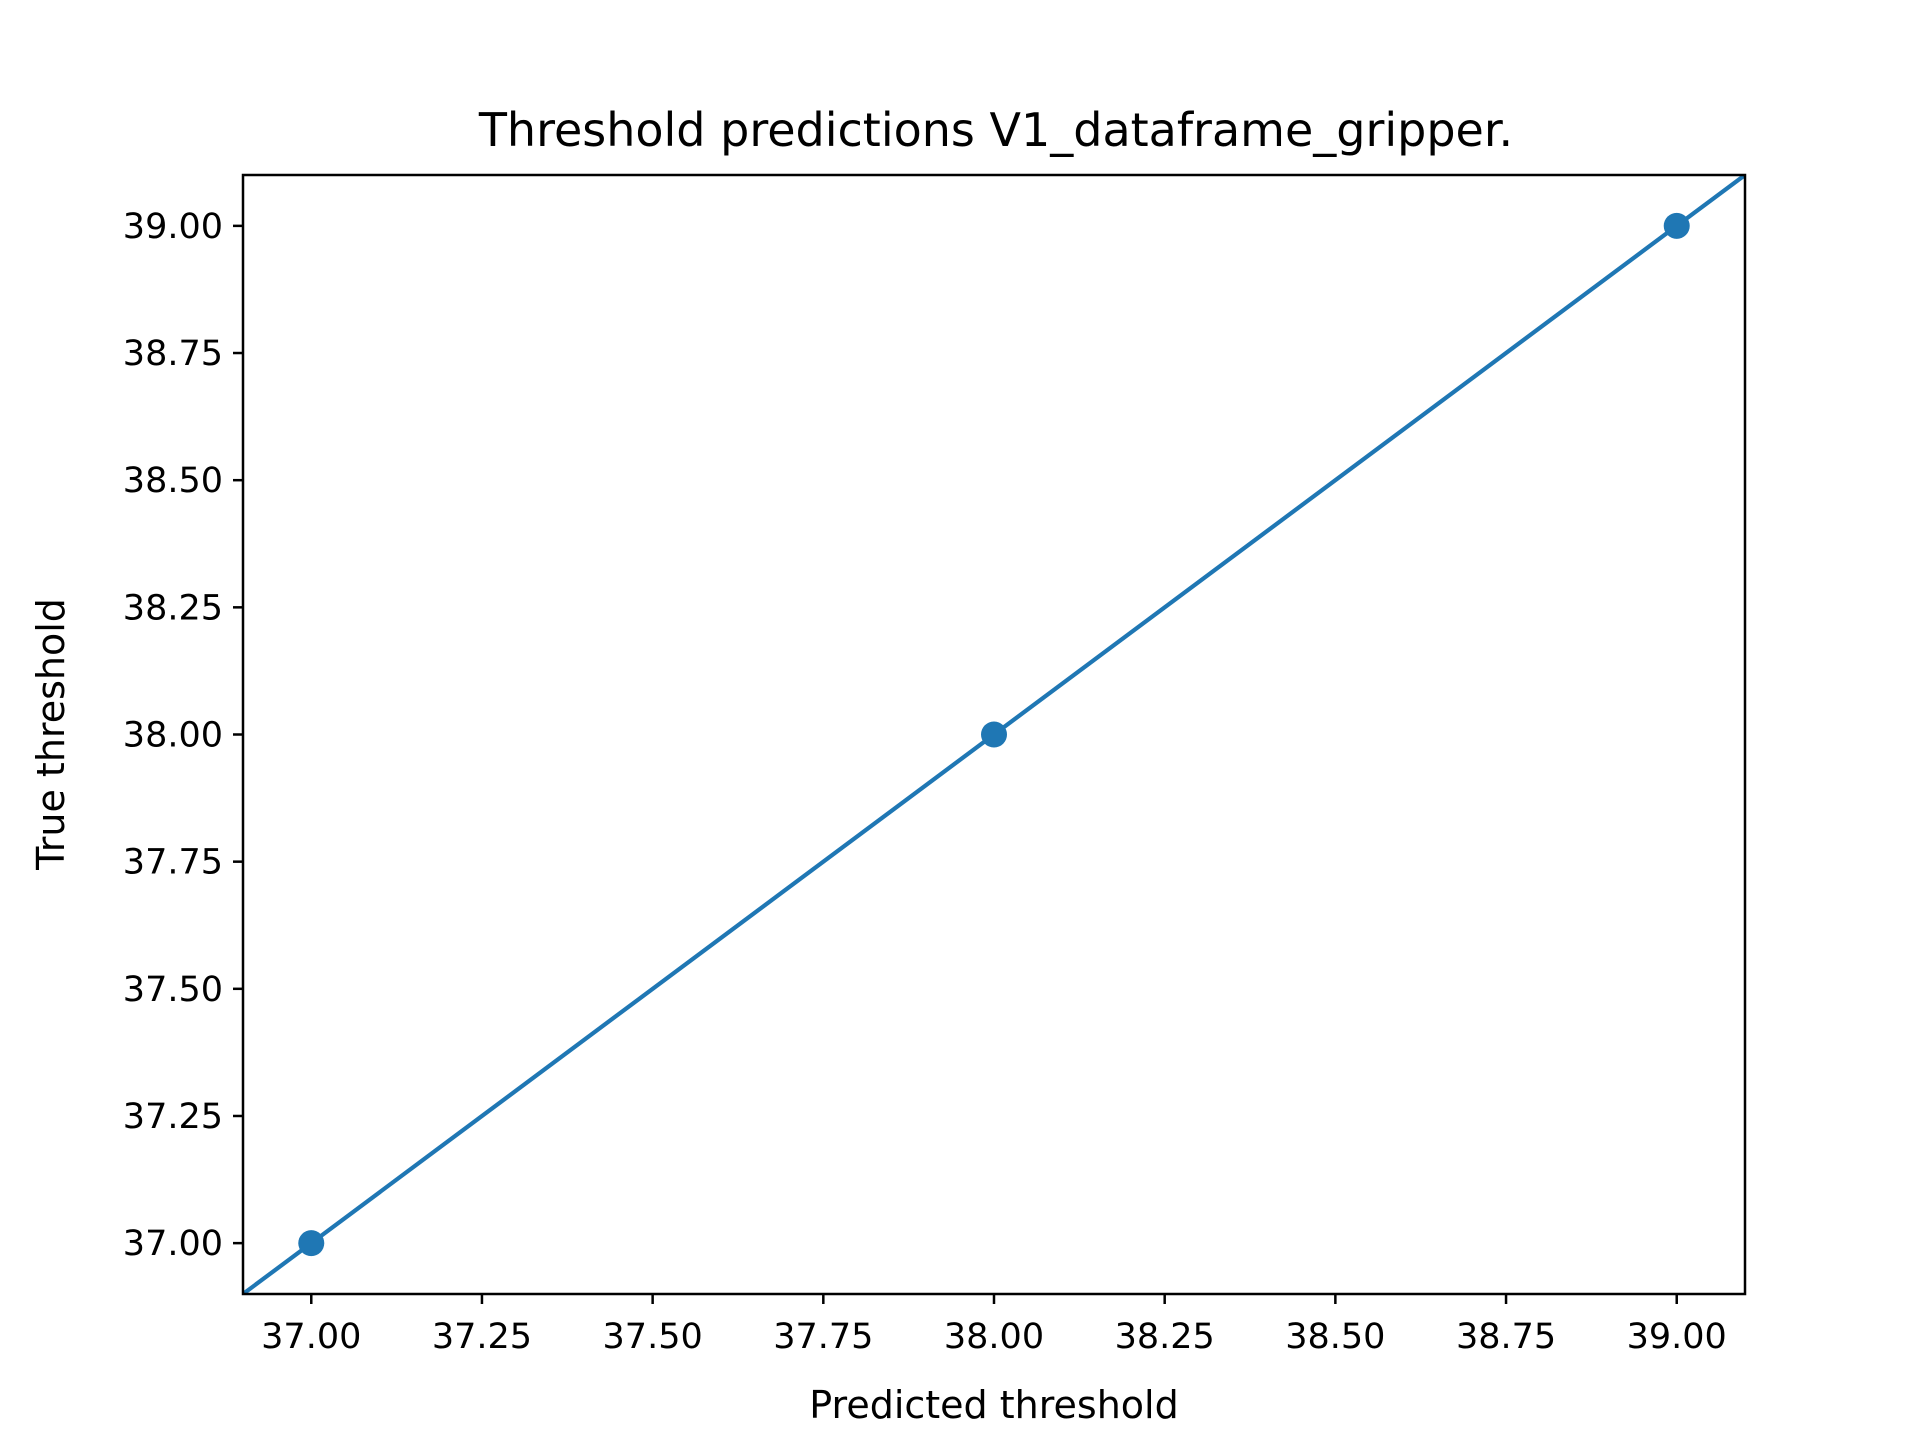 The height and width of the screenshot is (1440, 1920). What do you see at coordinates (311, 1337) in the screenshot?
I see `x-tick-label: 37.00` at bounding box center [311, 1337].